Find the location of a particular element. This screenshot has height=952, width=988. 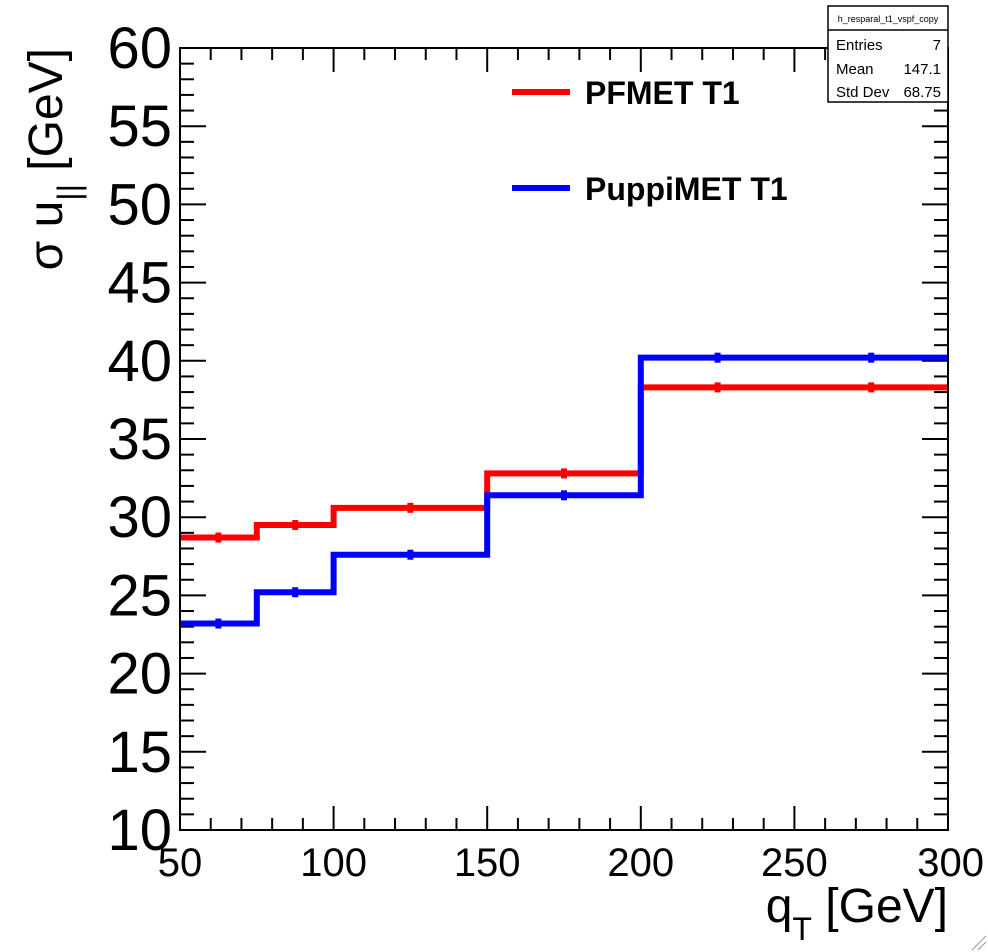

y-tick-label: 10 is located at coordinates (139, 830).